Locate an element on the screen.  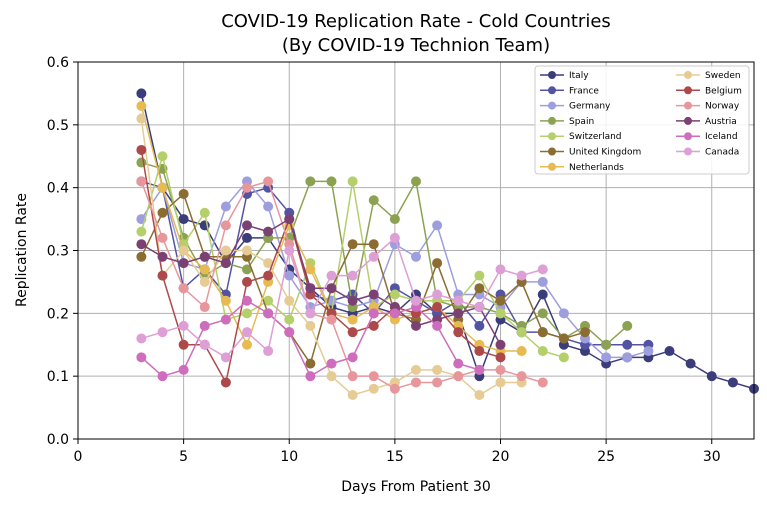
legend-label: Netherlands is located at coordinates (596, 168).